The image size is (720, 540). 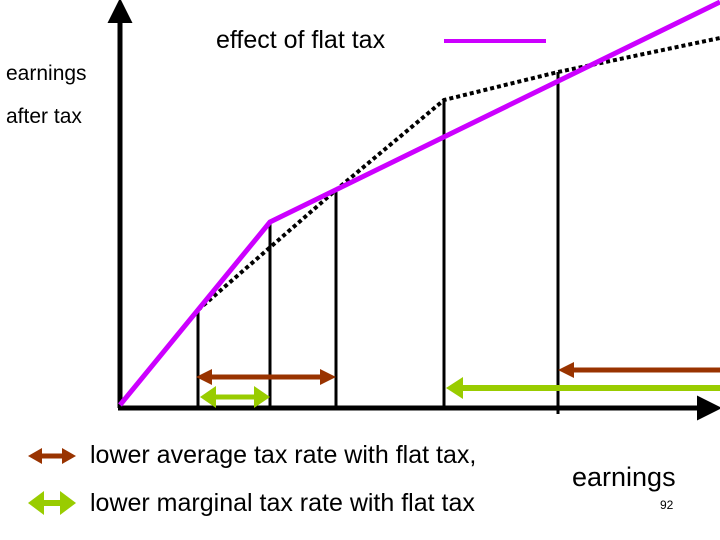 What do you see at coordinates (52, 503) in the screenshot?
I see `legend-green-double-arrow-icon` at bounding box center [52, 503].